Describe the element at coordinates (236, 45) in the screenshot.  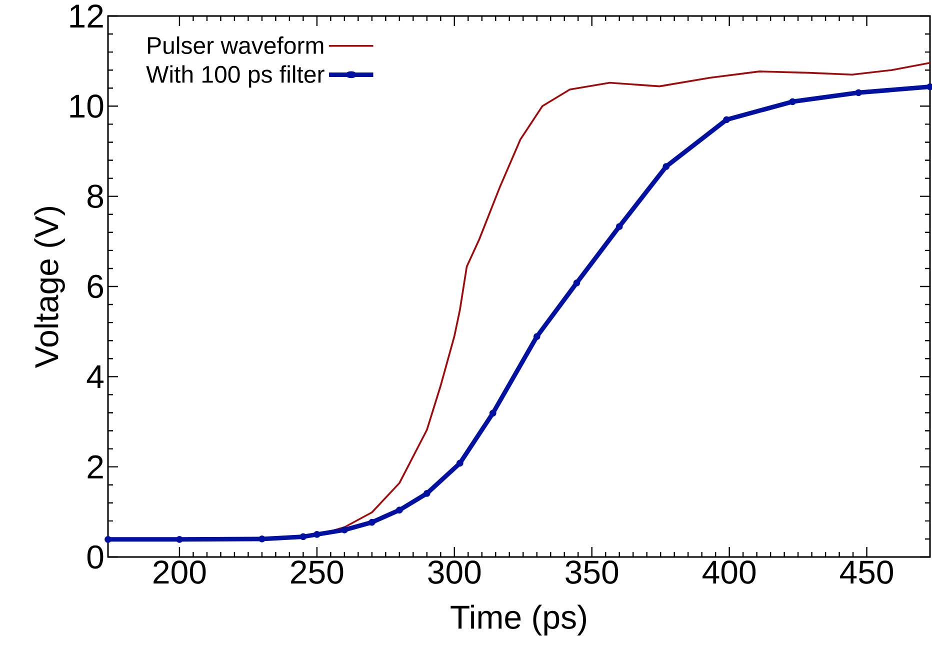
I see `legend-label: Pulser waveform` at that location.